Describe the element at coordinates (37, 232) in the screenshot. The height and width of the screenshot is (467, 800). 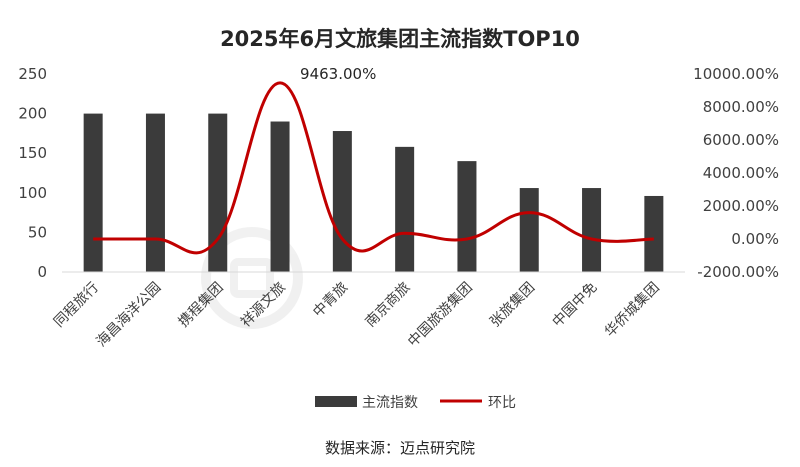
I see `left-tick-label: 50` at that location.